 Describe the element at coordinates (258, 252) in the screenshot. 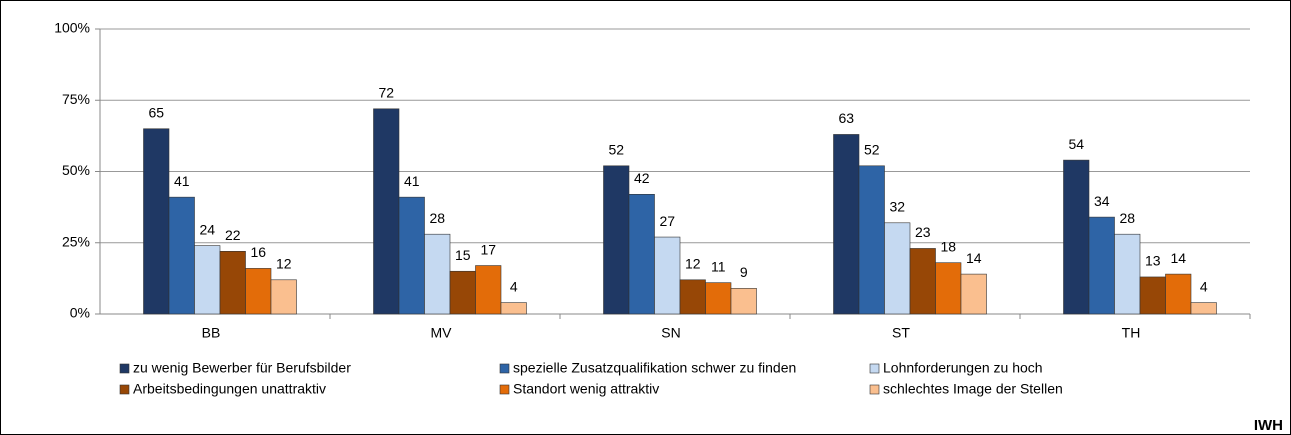

I see `value-label: 16` at that location.